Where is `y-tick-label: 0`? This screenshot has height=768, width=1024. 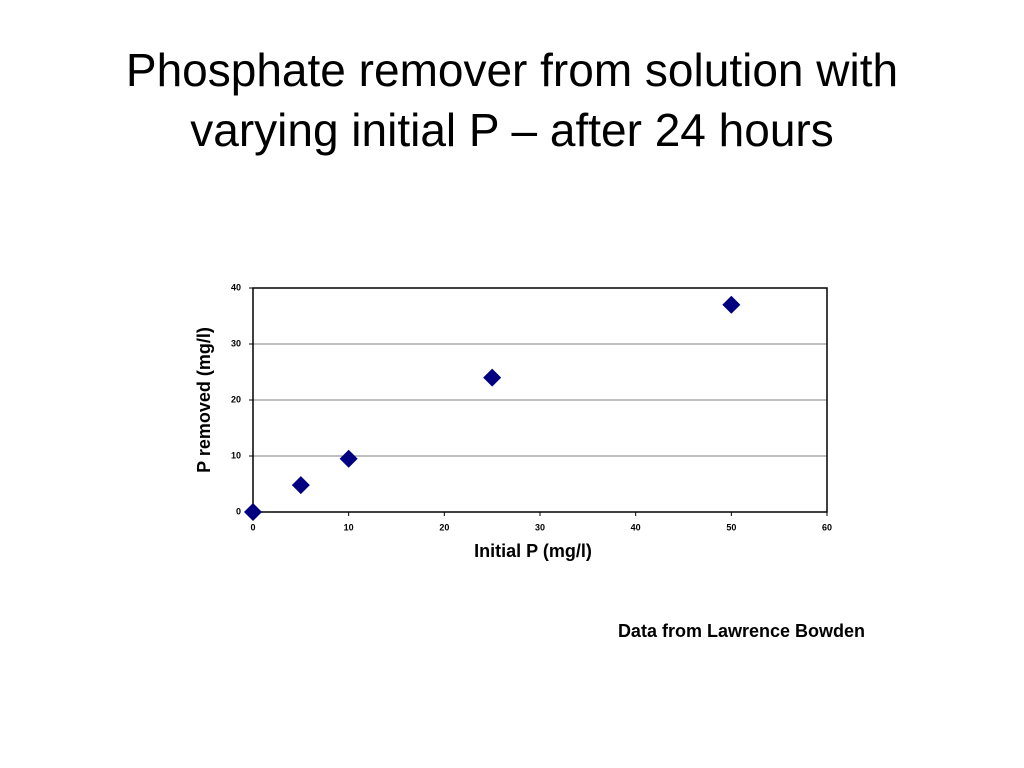
y-tick-label: 0 is located at coordinates (238, 511).